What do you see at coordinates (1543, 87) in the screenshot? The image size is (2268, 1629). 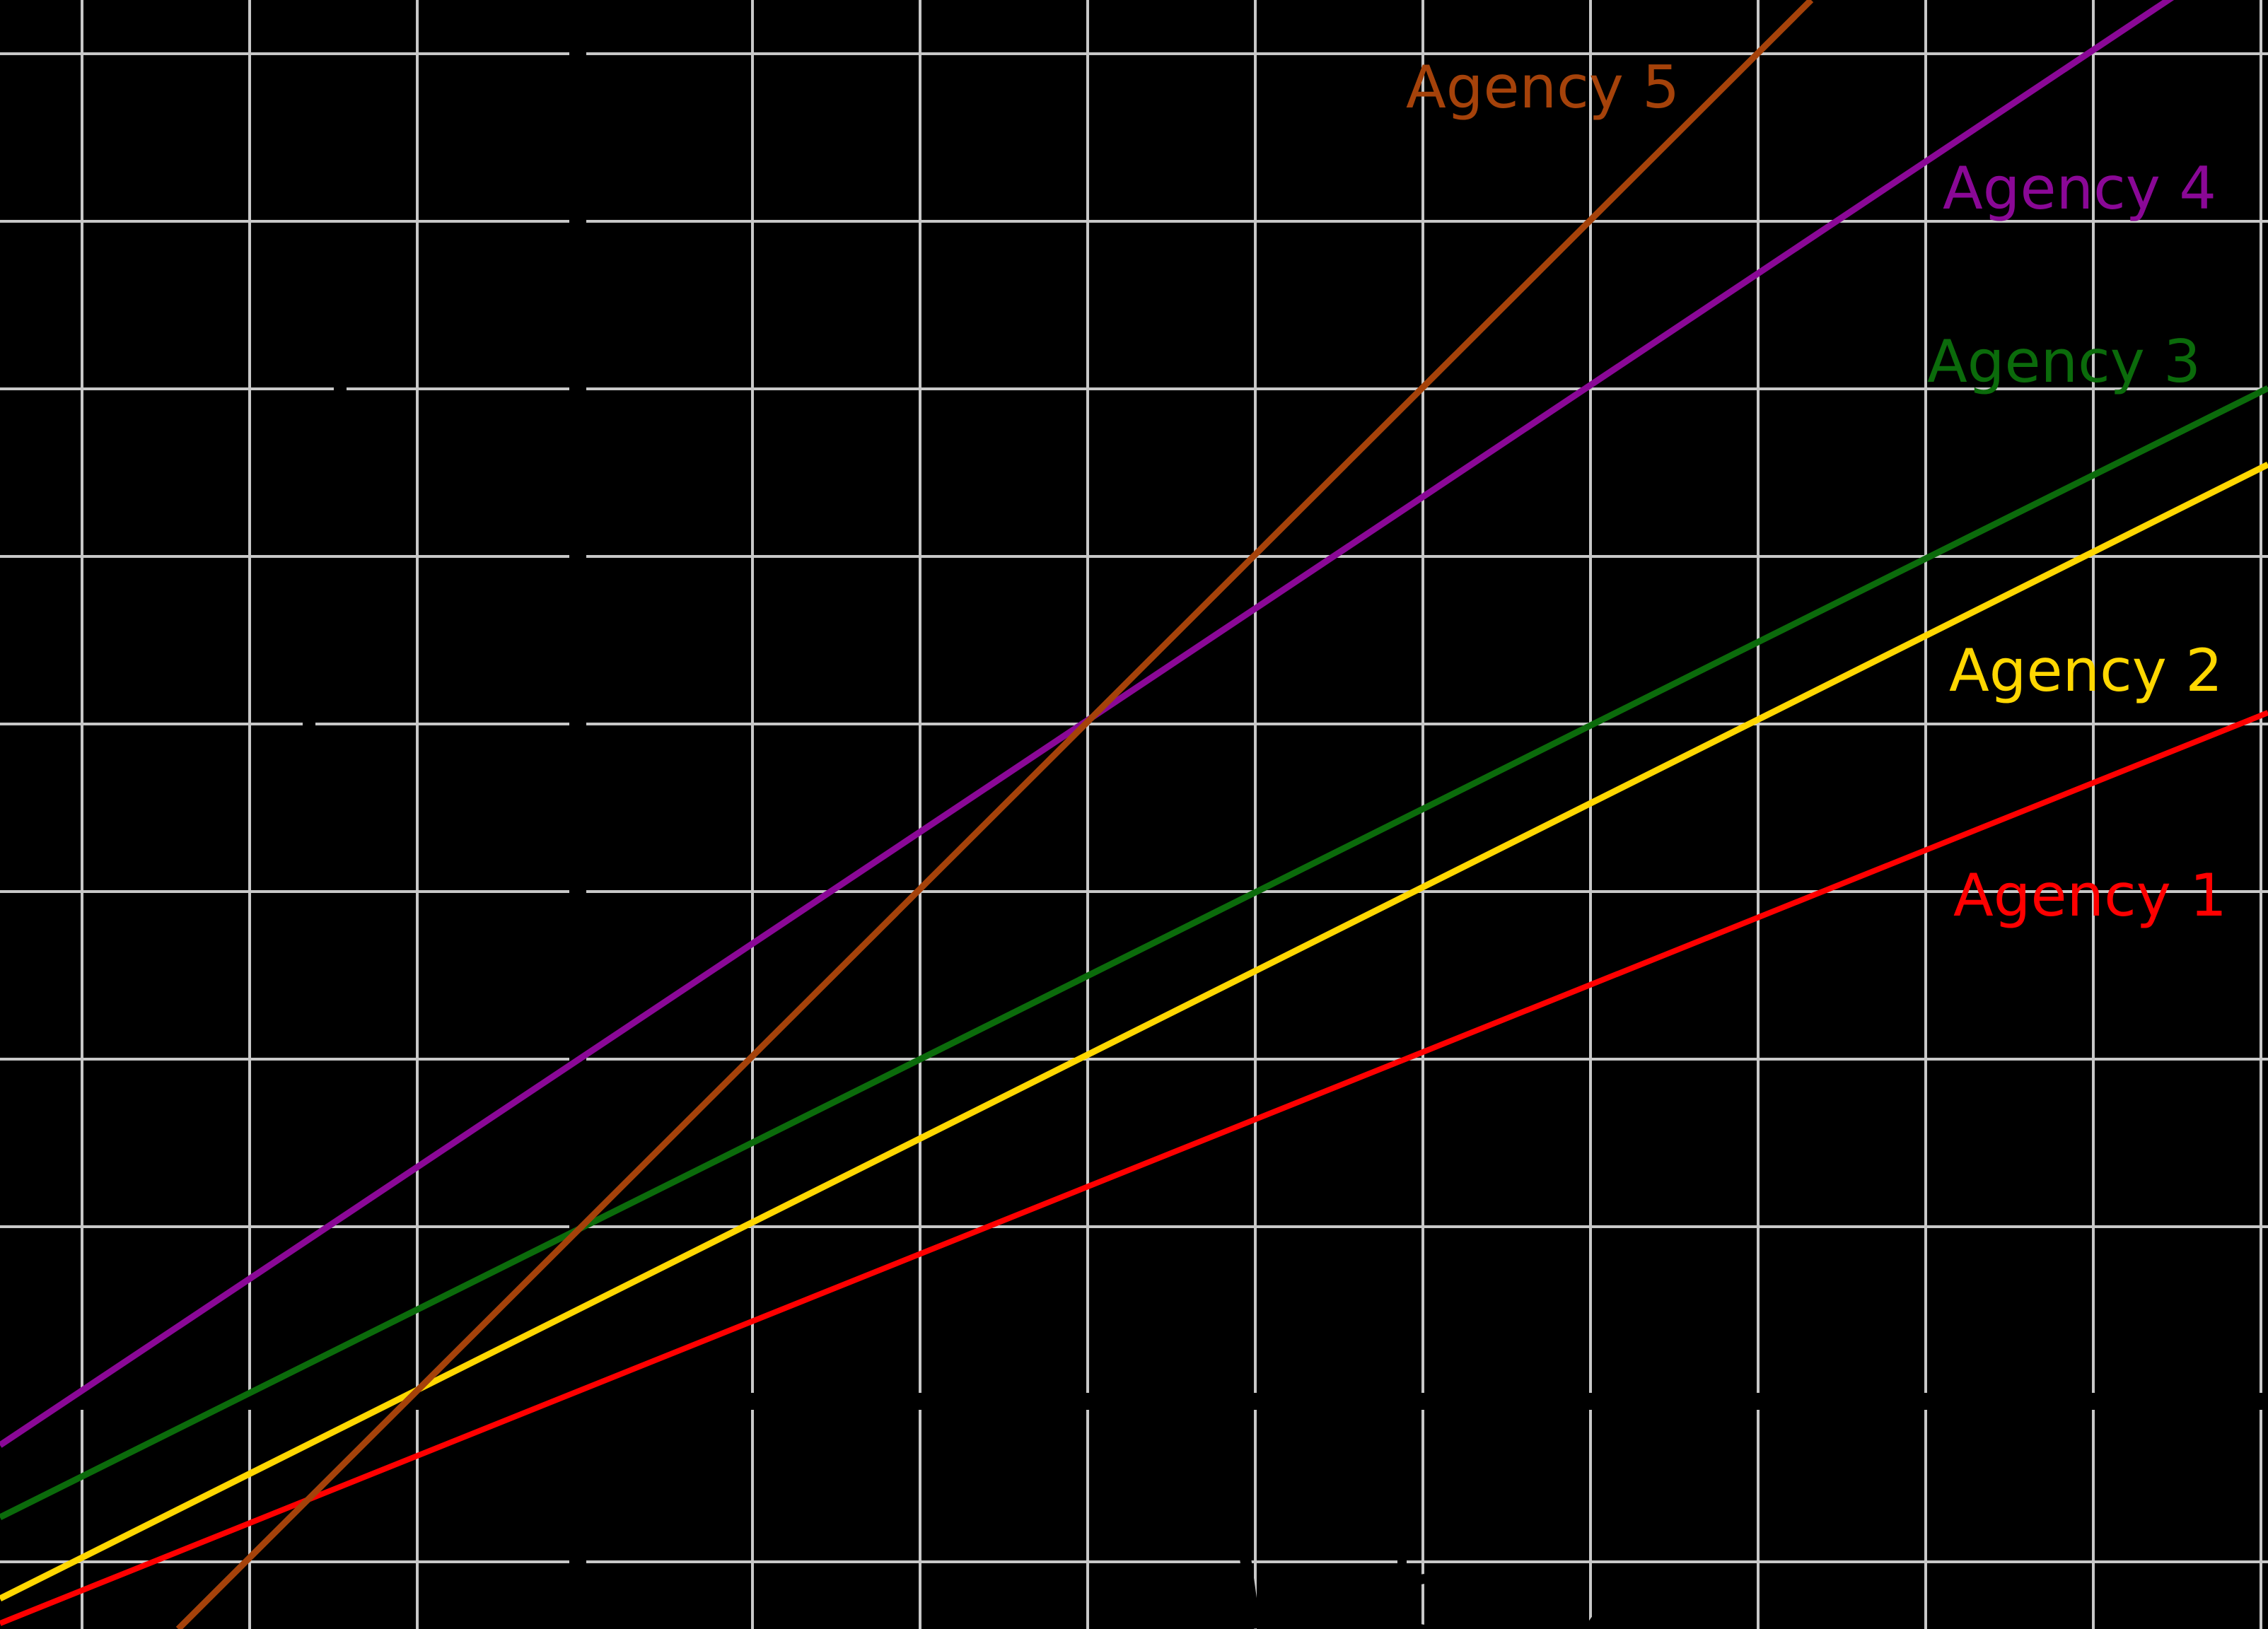 I see `agency-5-label: Agency 5` at bounding box center [1543, 87].